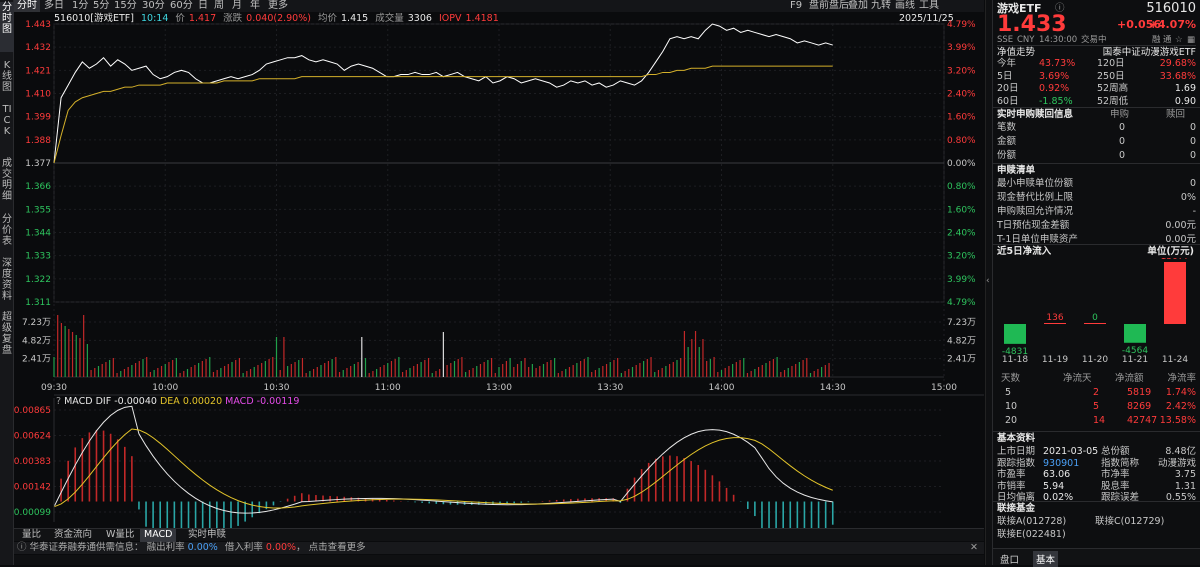 This screenshot has height=567, width=1200. What do you see at coordinates (1031, 534) in the screenshot?
I see `linked-fund-e: 联接E(022481)` at bounding box center [1031, 534].